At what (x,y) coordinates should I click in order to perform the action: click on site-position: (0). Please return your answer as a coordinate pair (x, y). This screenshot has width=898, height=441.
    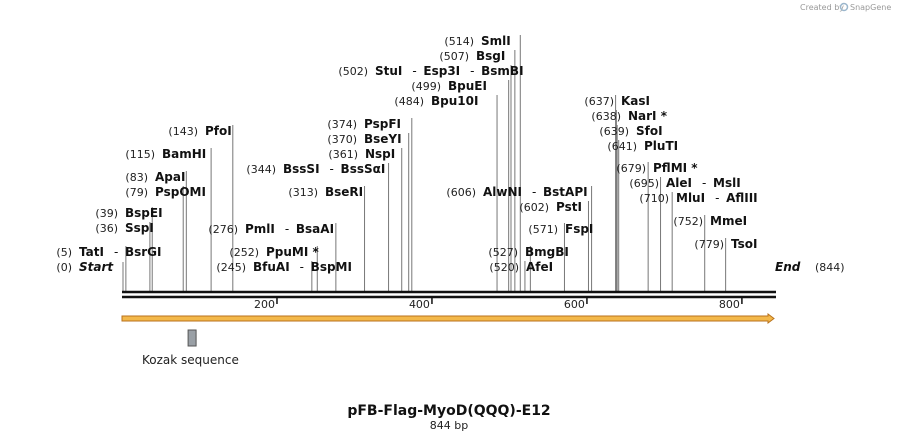
    Looking at the image, I should click on (64, 267).